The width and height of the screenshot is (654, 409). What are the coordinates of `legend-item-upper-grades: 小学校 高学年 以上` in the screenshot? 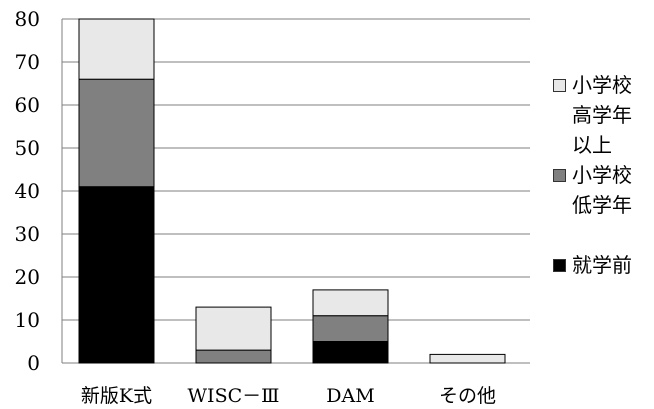 It's located at (603, 115).